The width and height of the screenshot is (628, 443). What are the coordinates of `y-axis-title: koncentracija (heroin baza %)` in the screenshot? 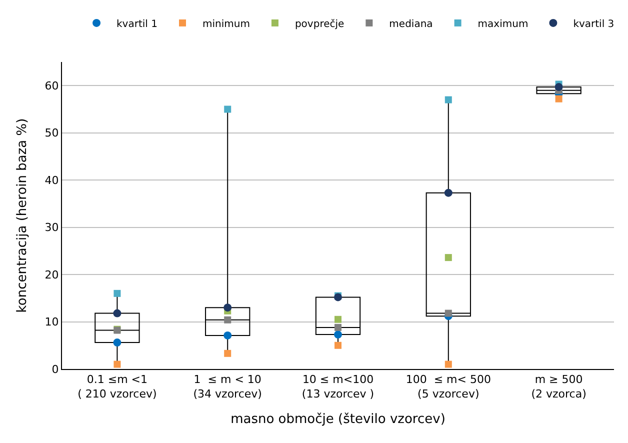 It's located at (22, 215).